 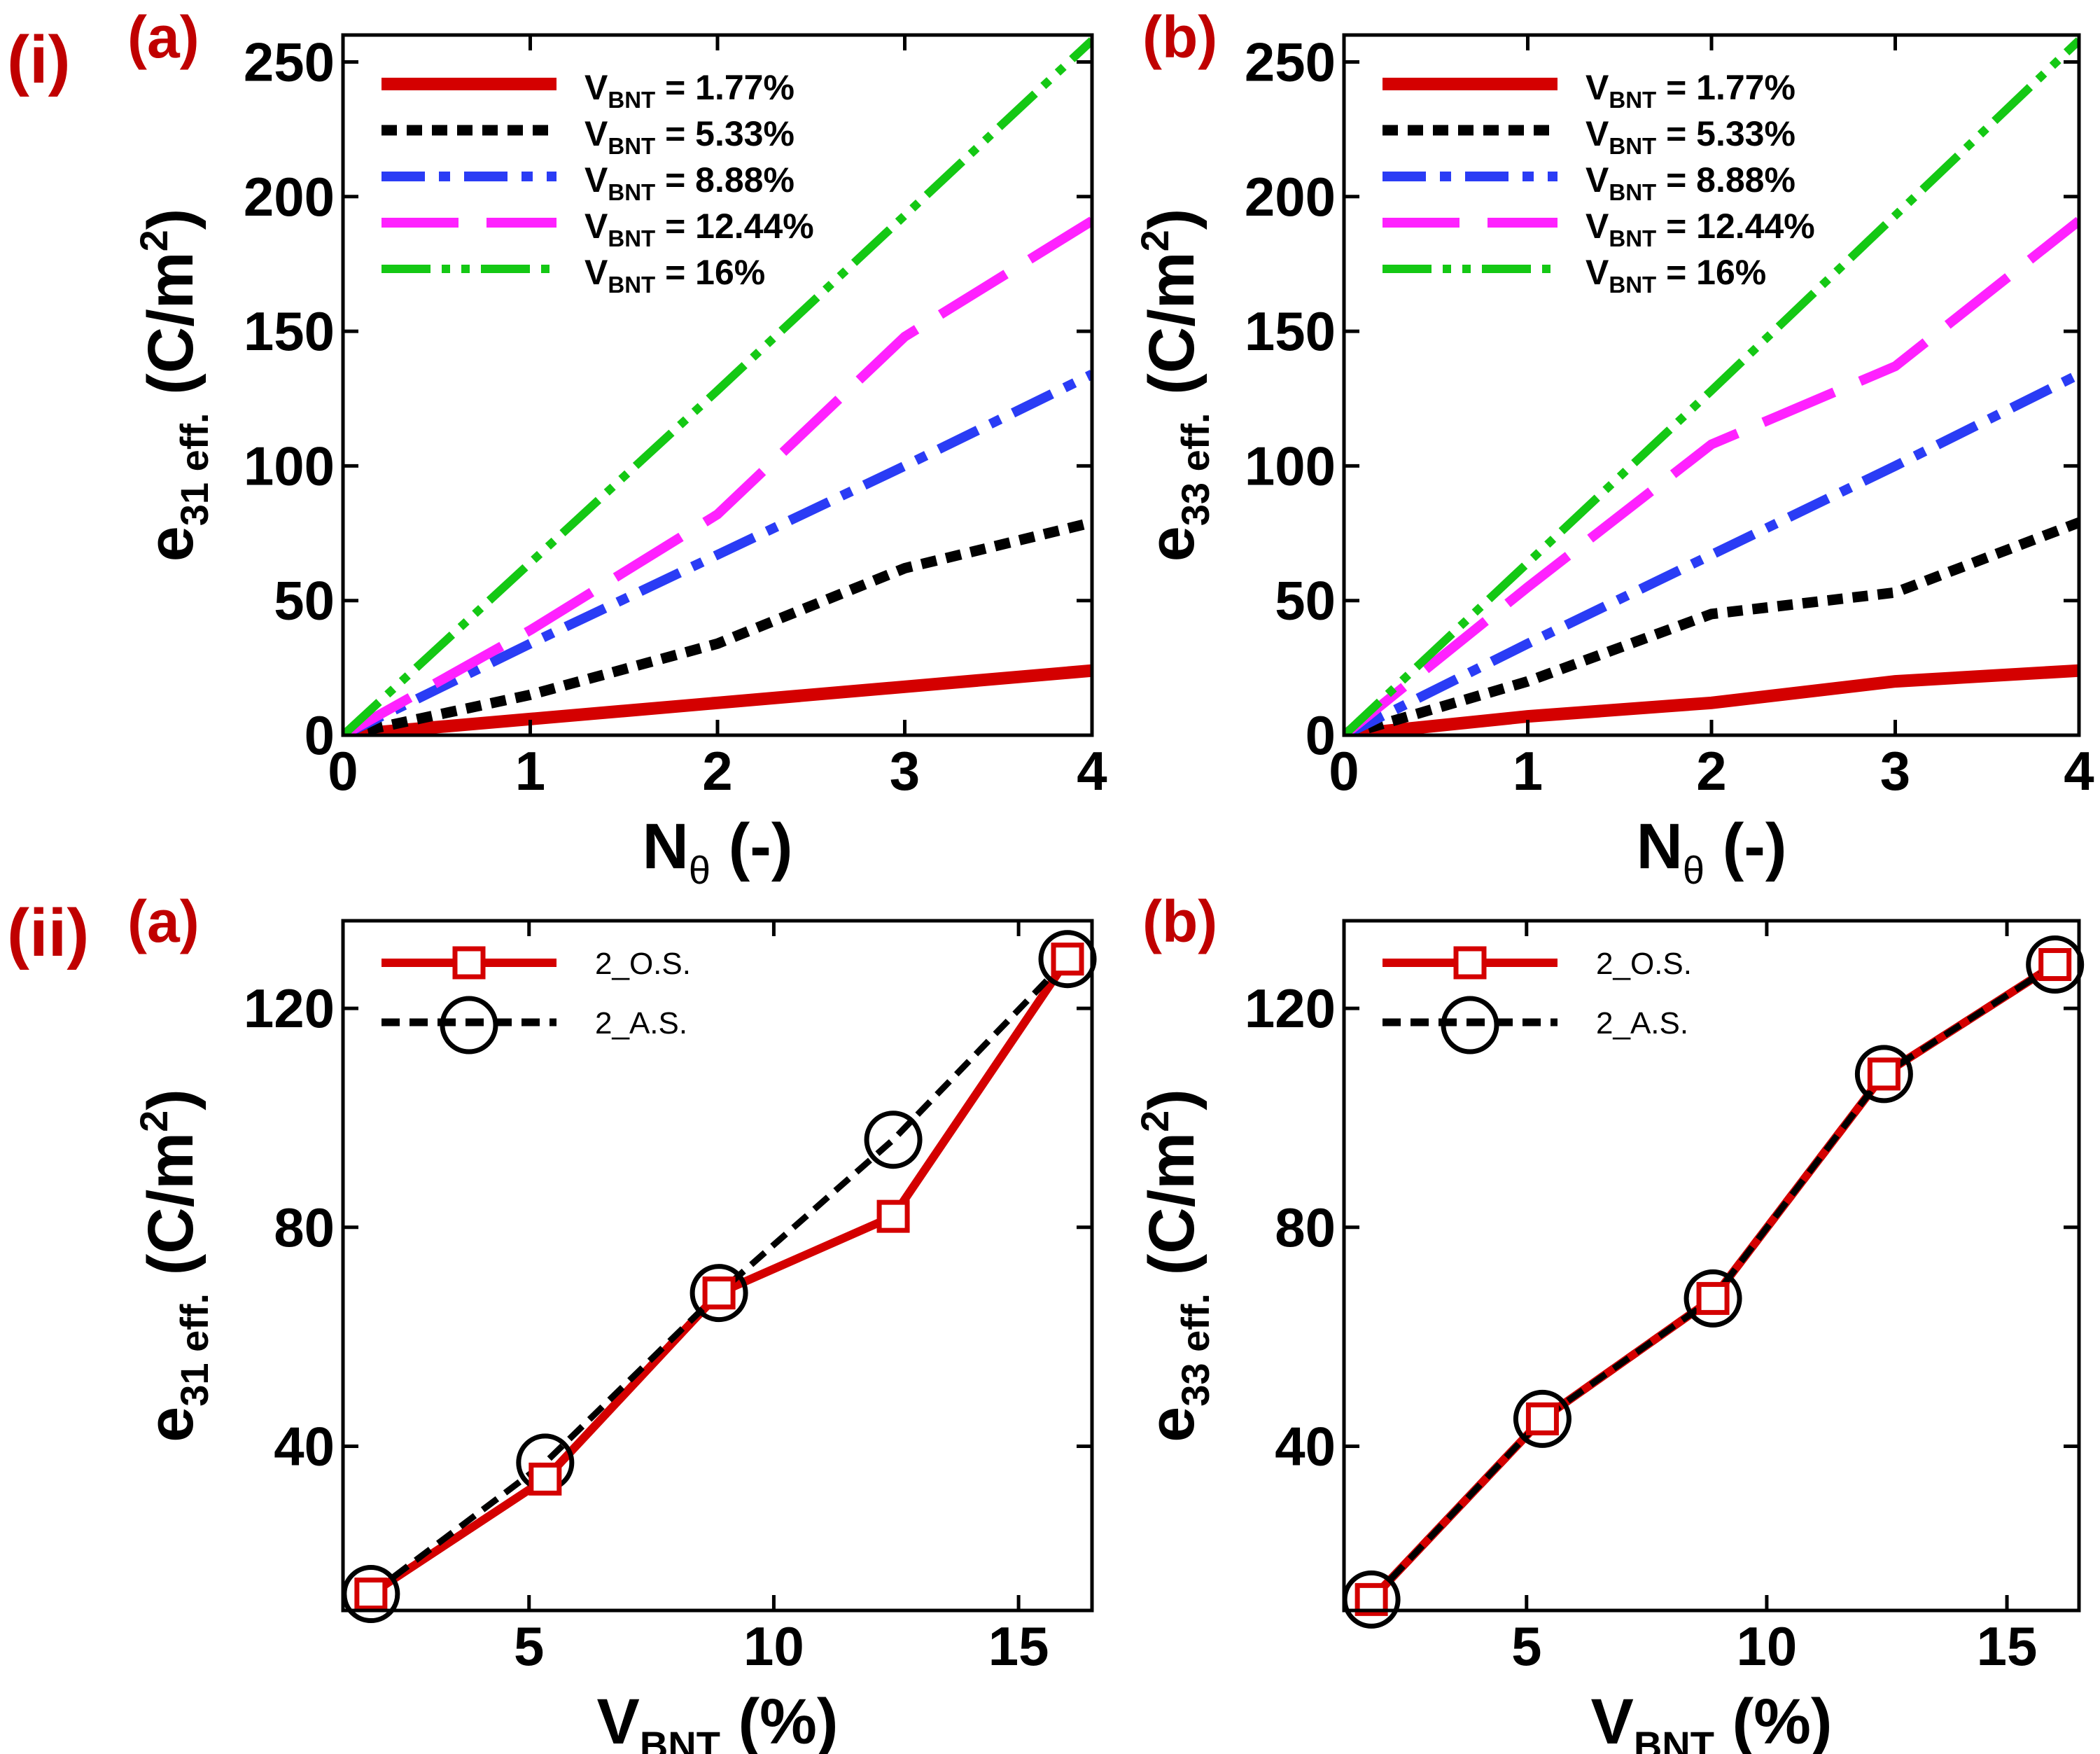 I want to click on x-axis-label-i-b: Nθ (-), so click(x=1711, y=851).